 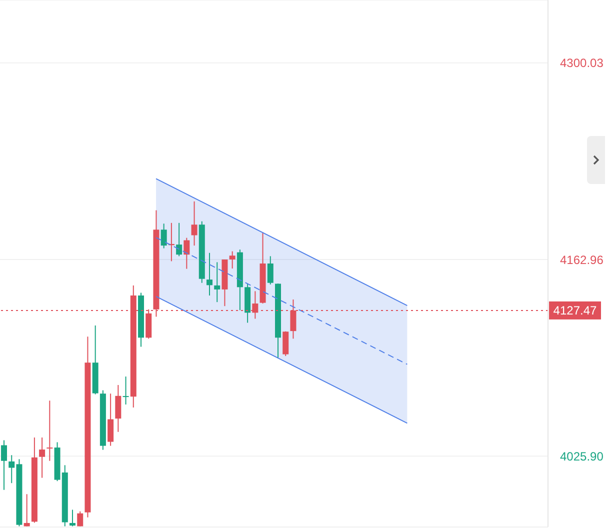 I want to click on ref-line-label: 4127.47, so click(x=575, y=310).